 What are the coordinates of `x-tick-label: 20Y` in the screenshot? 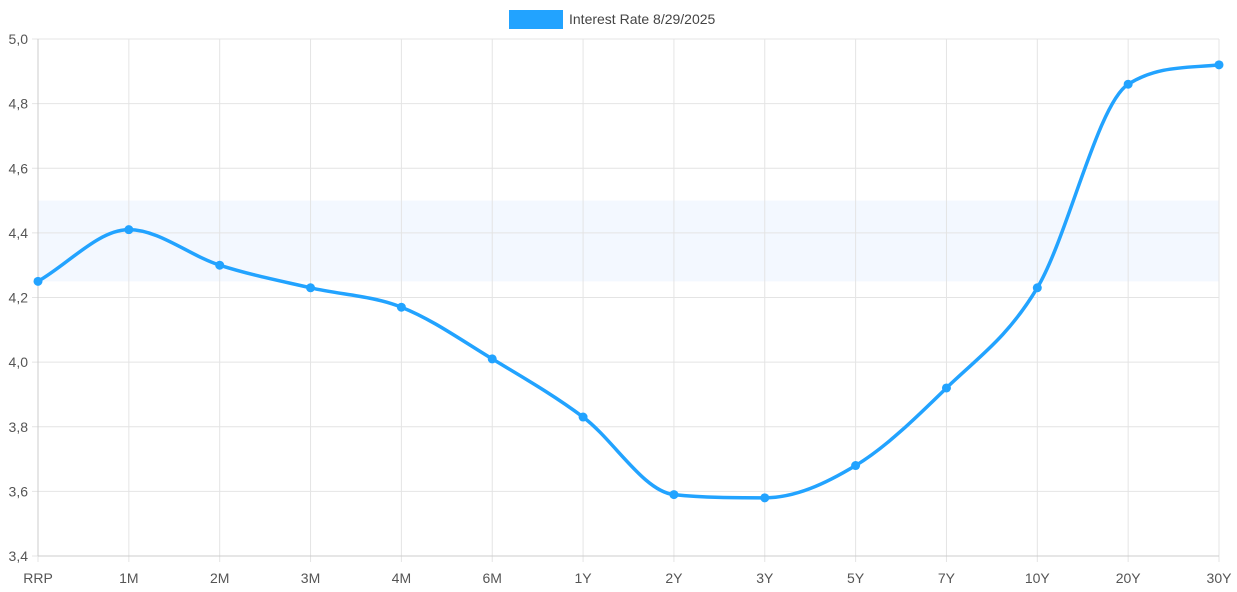 It's located at (1129, 578).